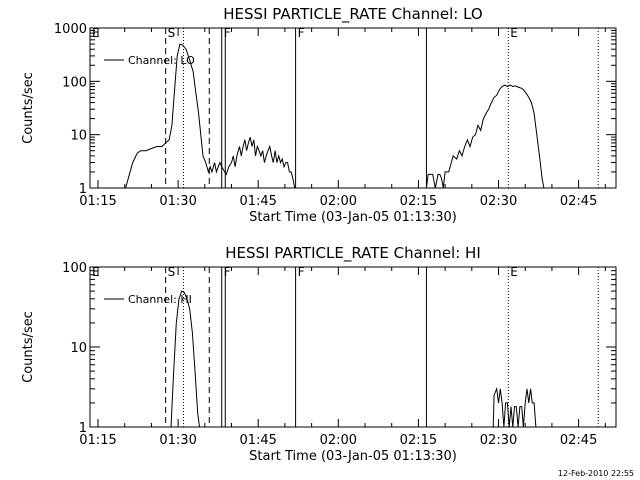  Describe the element at coordinates (352, 14) in the screenshot. I see `chart-title: HESSI PARTICLE_RATE Channel: LO` at that location.